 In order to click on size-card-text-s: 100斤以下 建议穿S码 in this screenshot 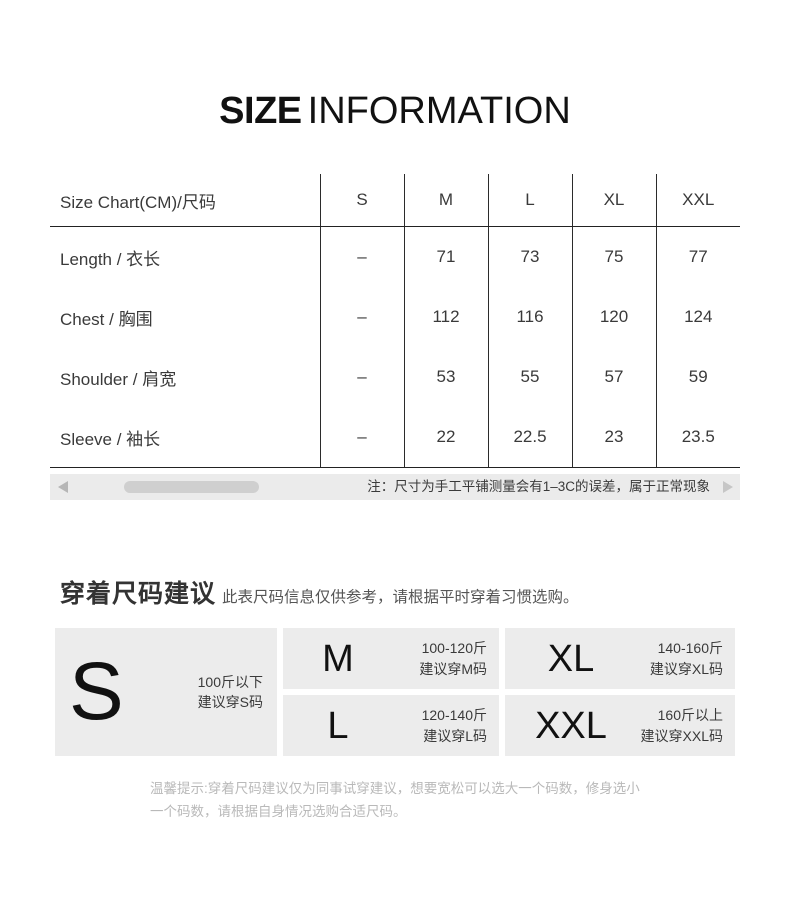, I will do `click(193, 692)`.